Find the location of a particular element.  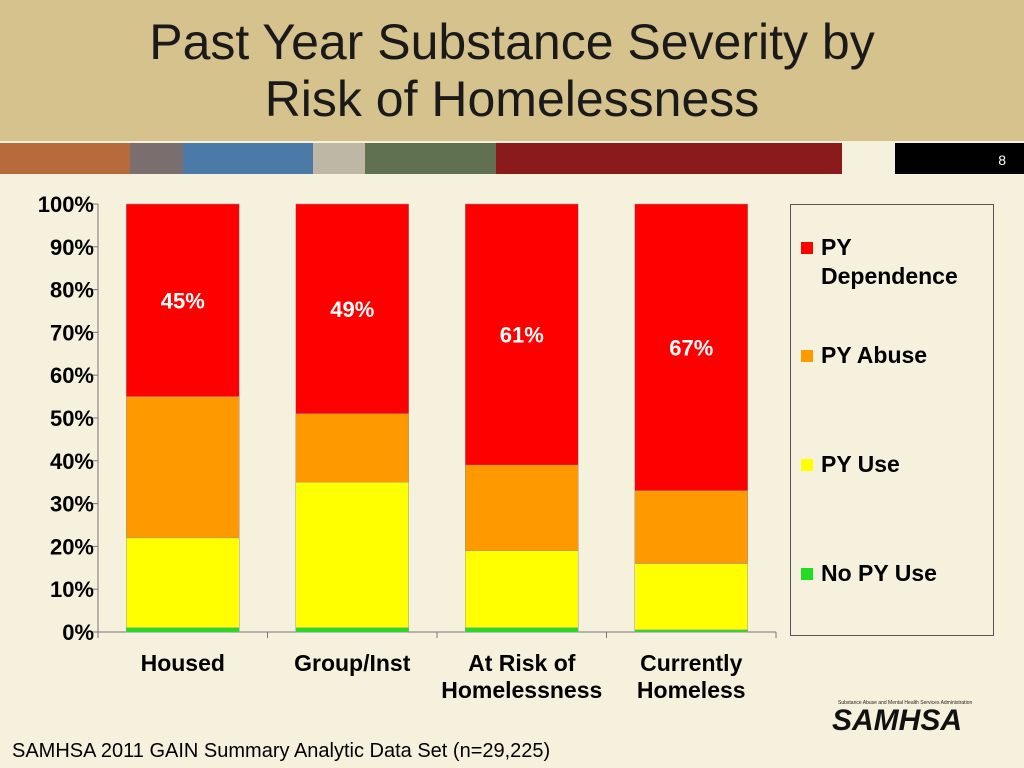

y-tick-label: 60% is located at coordinates (72, 375).